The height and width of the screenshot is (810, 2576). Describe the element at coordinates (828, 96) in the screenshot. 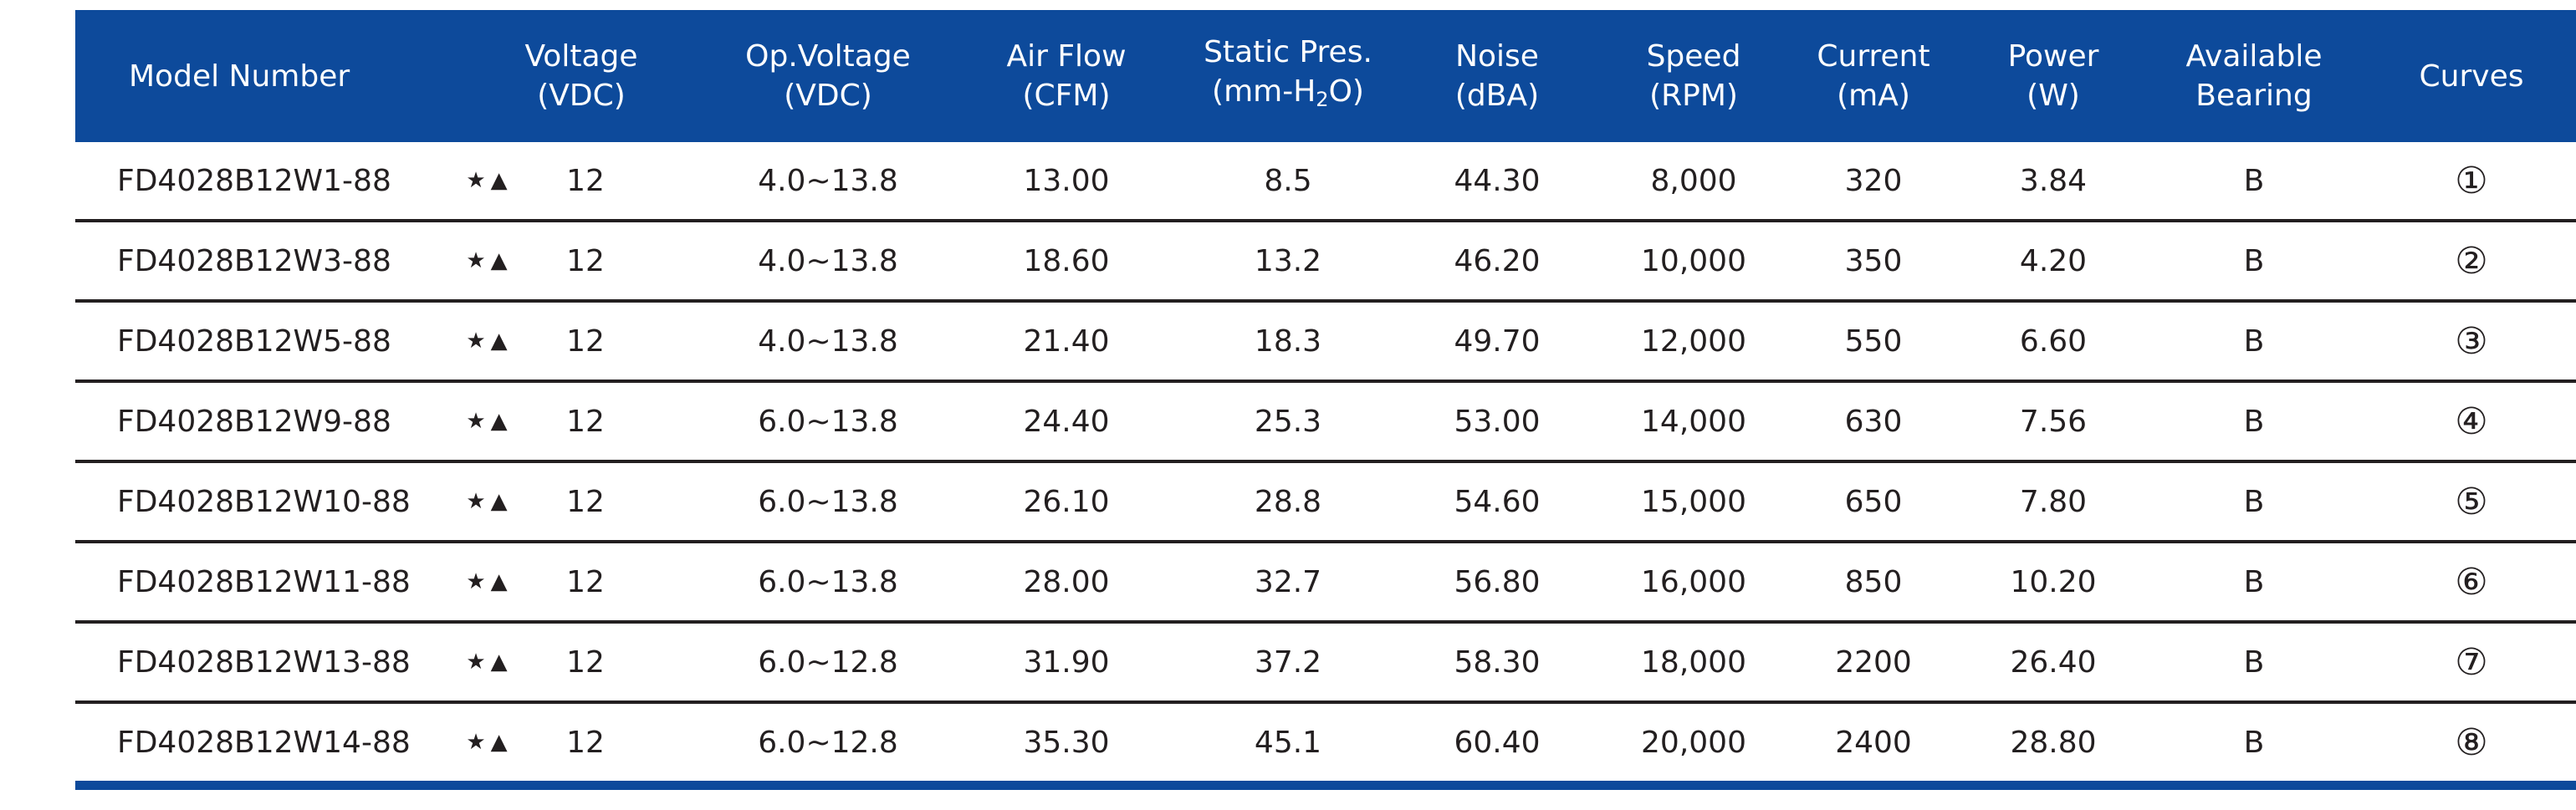

I see `header-op-voltage-unit: (VDC)` at that location.